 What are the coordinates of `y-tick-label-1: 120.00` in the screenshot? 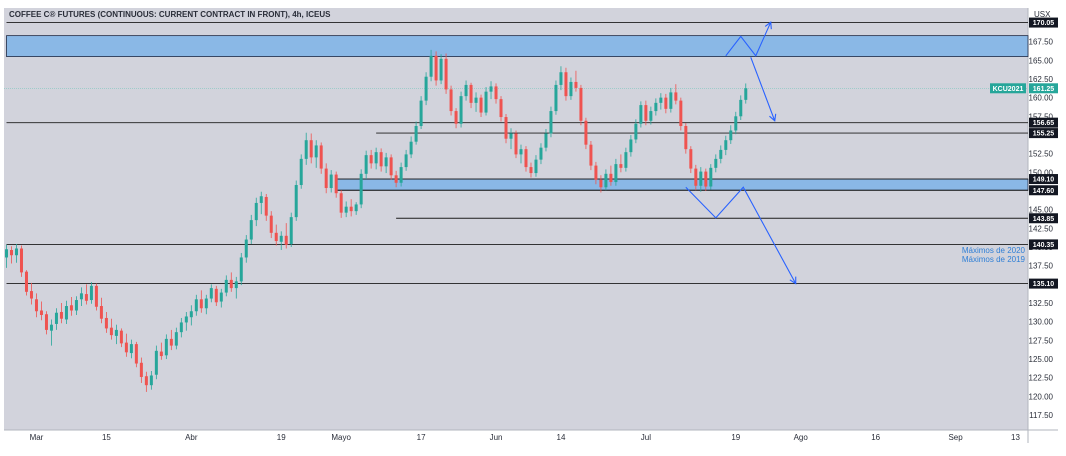 It's located at (1041, 396).